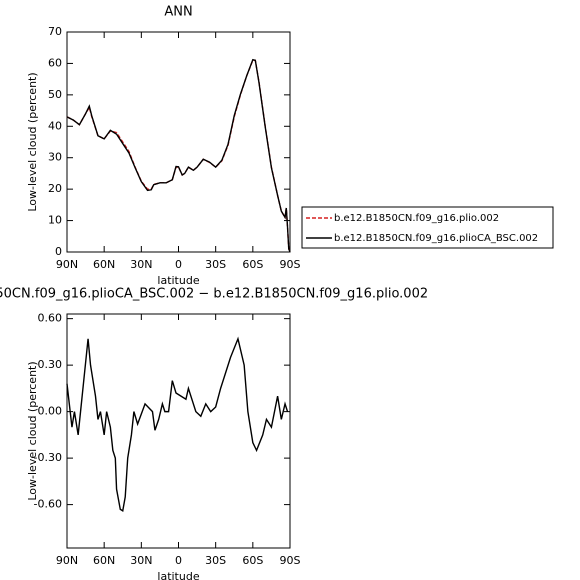 Image resolution: width=580 pixels, height=580 pixels. Describe the element at coordinates (55, 31) in the screenshot. I see `y-tick-label: 70` at that location.